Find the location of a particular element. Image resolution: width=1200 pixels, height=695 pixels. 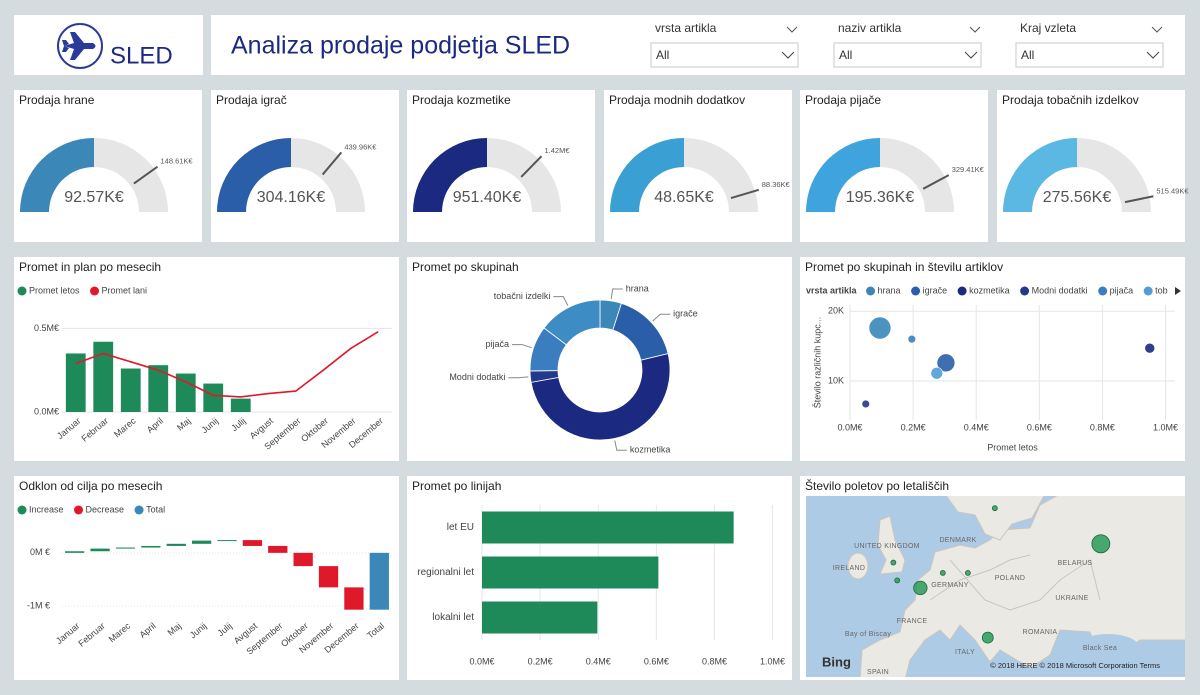

y-tick-label: regionalni let is located at coordinates (445, 572).